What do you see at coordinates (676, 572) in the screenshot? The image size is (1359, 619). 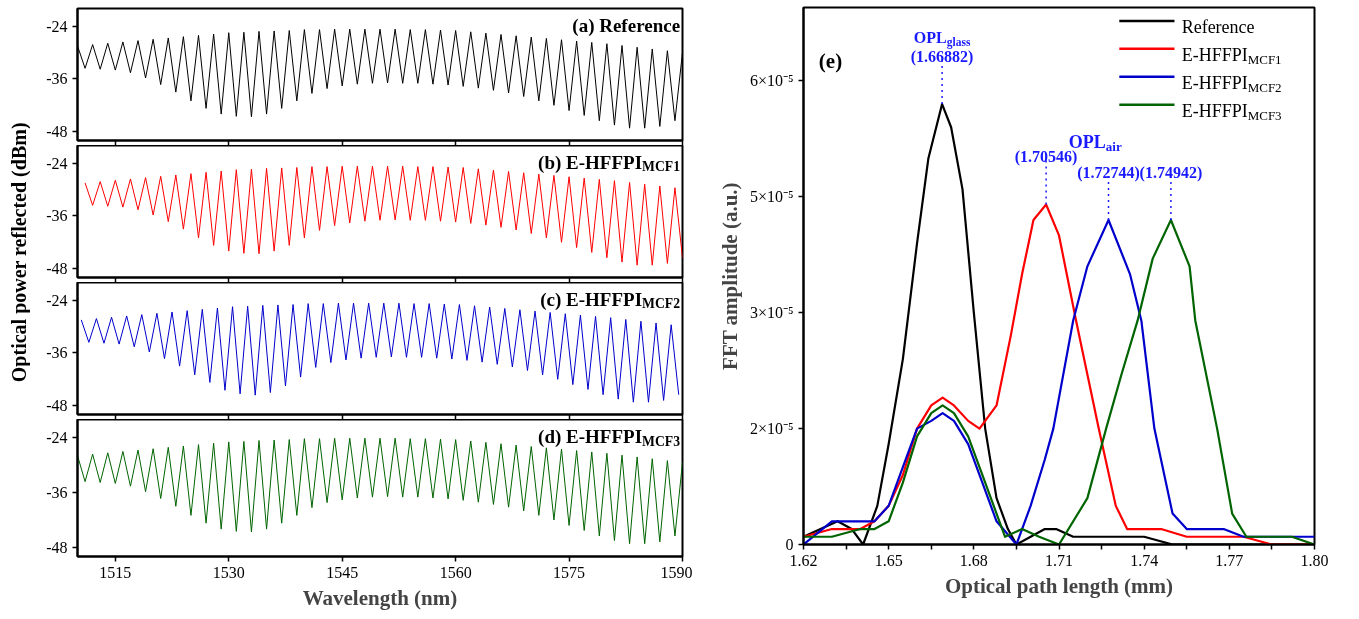 I see `x-tick-label: 1590` at bounding box center [676, 572].